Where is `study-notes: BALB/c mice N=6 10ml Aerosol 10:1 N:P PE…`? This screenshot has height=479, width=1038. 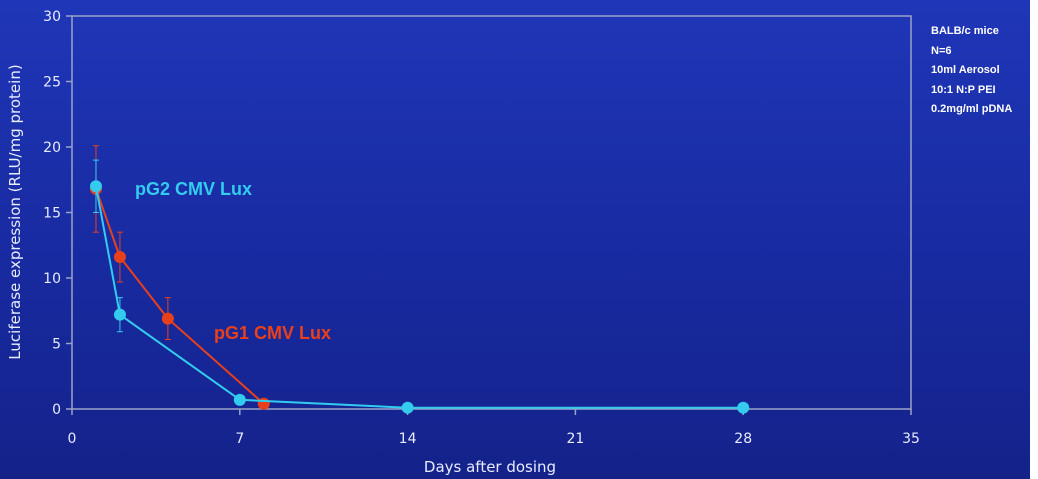
study-notes: BALB/c mice N=6 10ml Aerosol 10:1 N:P PE… is located at coordinates (981, 71).